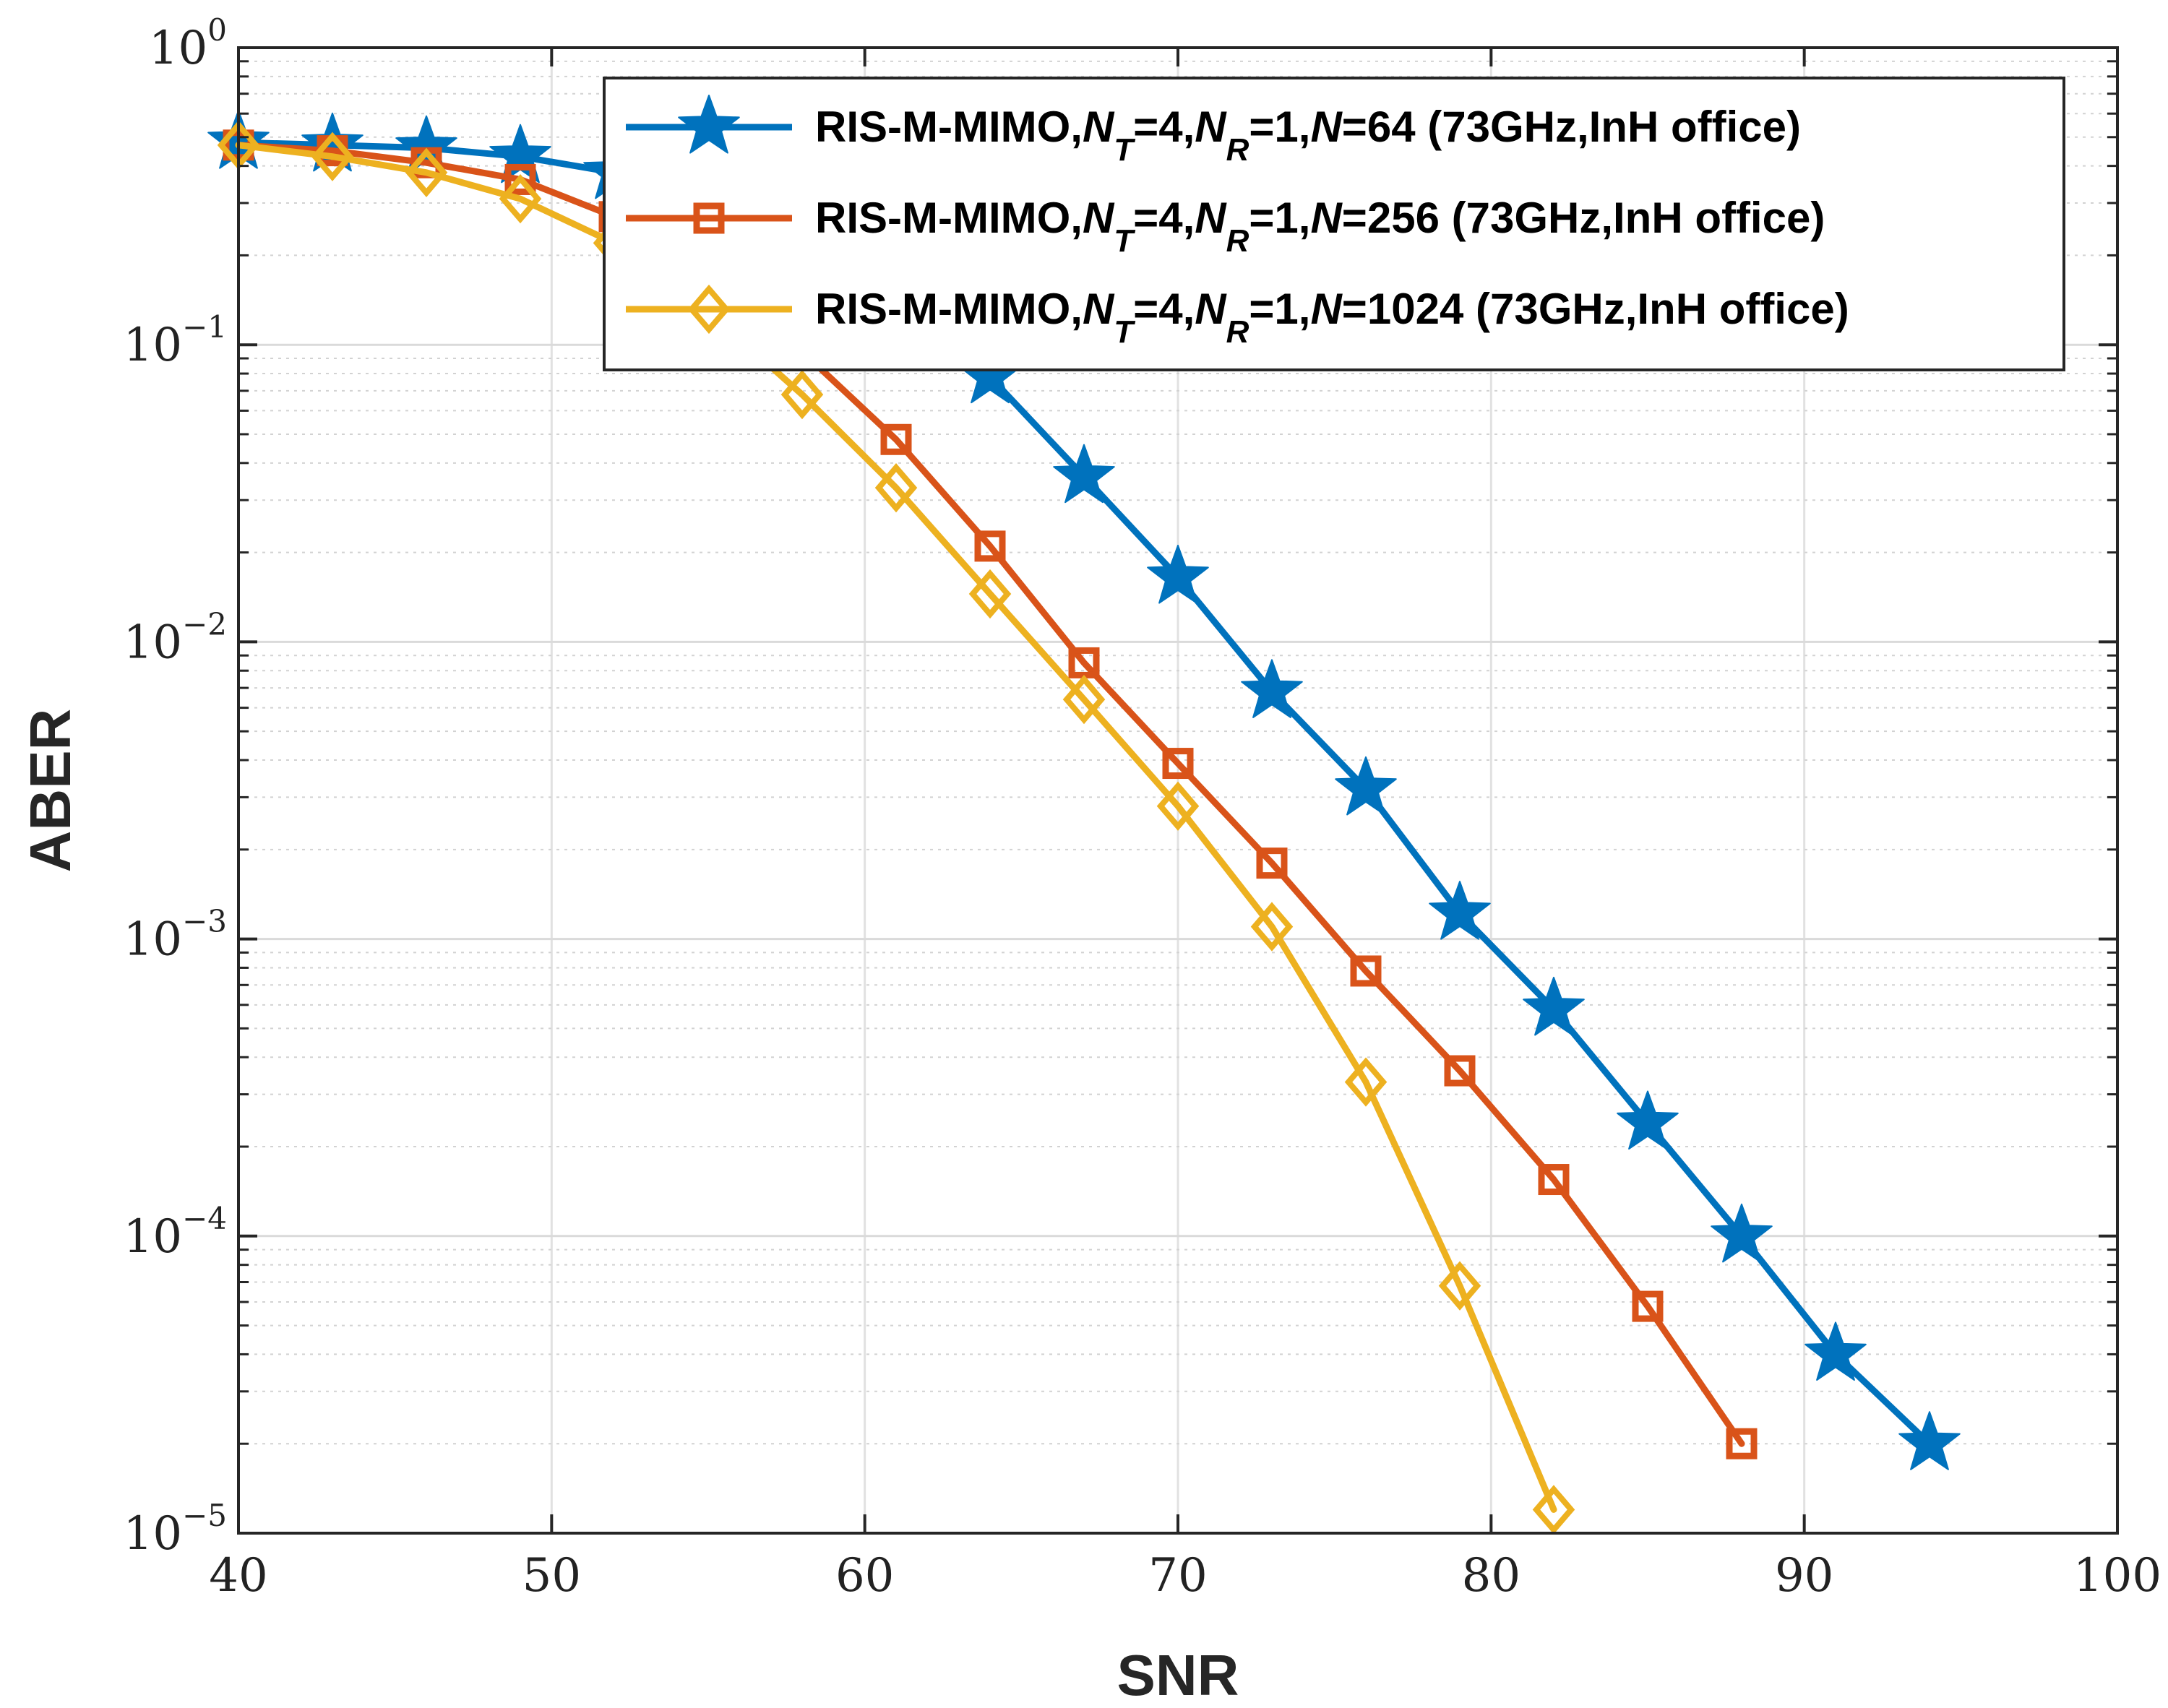 Image resolution: width=2168 pixels, height=1708 pixels. I want to click on y-tick-label: 10⁻², so click(175, 637).